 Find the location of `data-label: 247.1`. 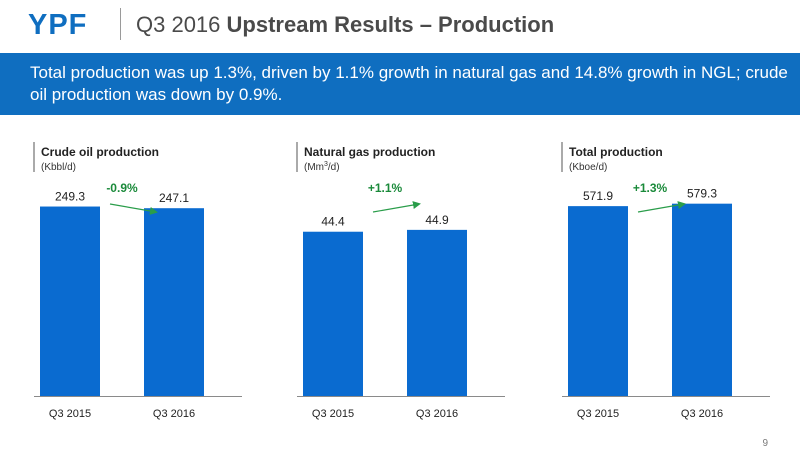

data-label: 247.1 is located at coordinates (174, 198).